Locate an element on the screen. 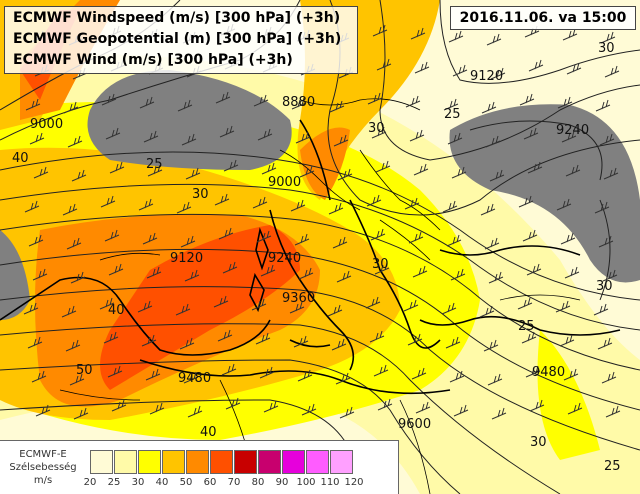 The image size is (640, 494). wind-band-30-east is located at coordinates (568, 395).